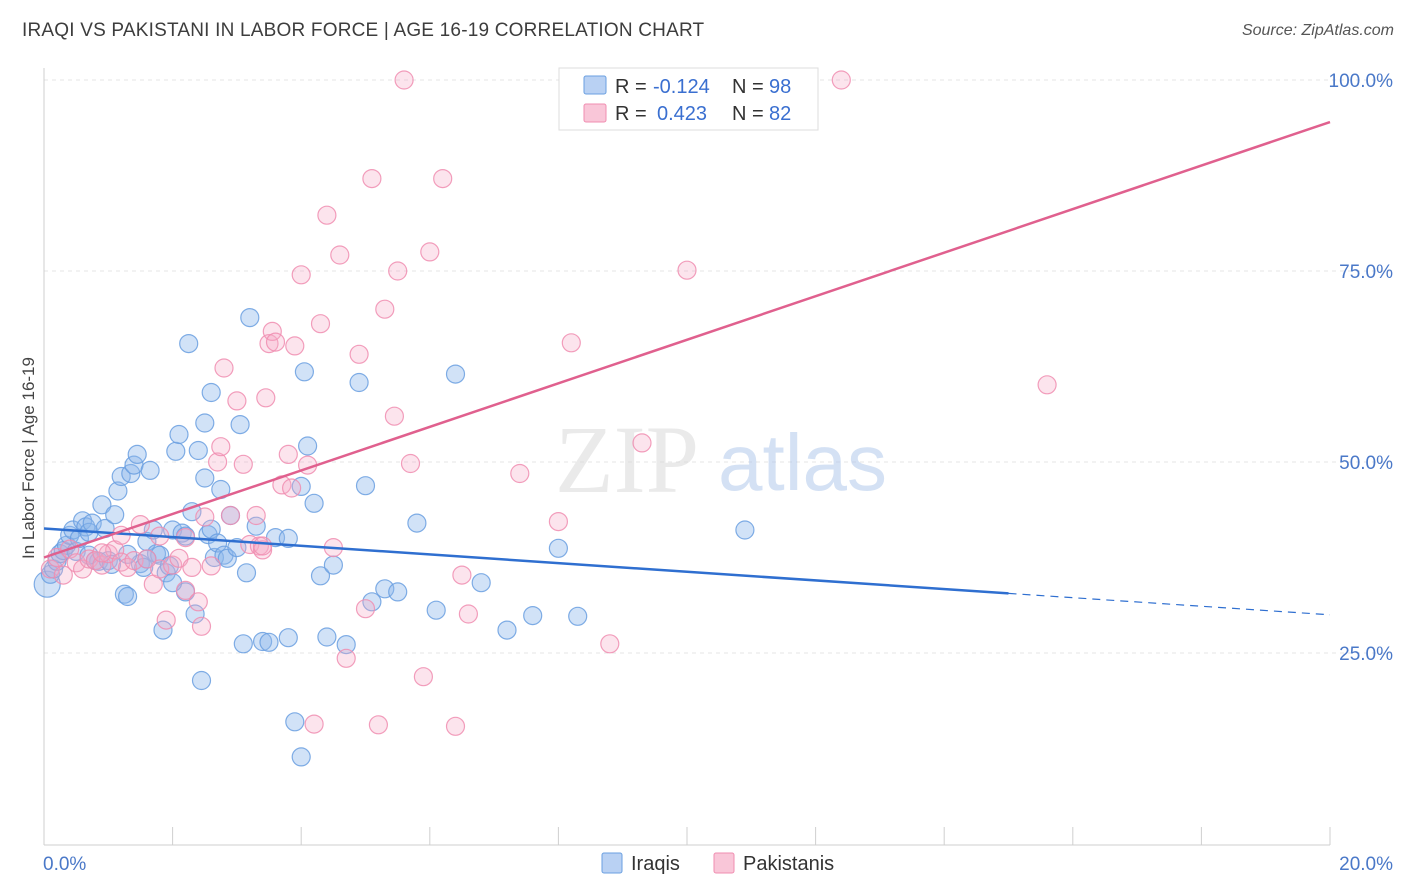 This screenshot has width=1406, height=892. I want to click on watermark-zip: ZIP, so click(627, 459).